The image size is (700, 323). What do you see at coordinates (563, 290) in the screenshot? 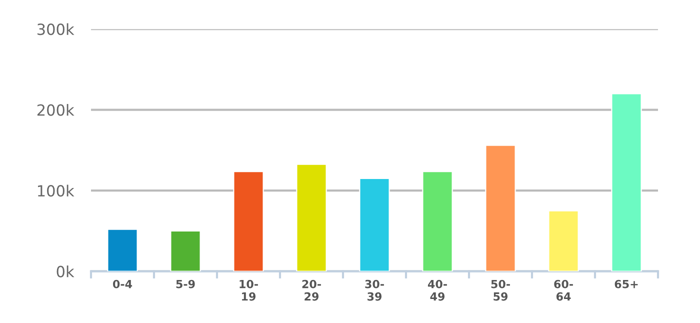
I see `x-tick-label: 60-64` at bounding box center [563, 290].